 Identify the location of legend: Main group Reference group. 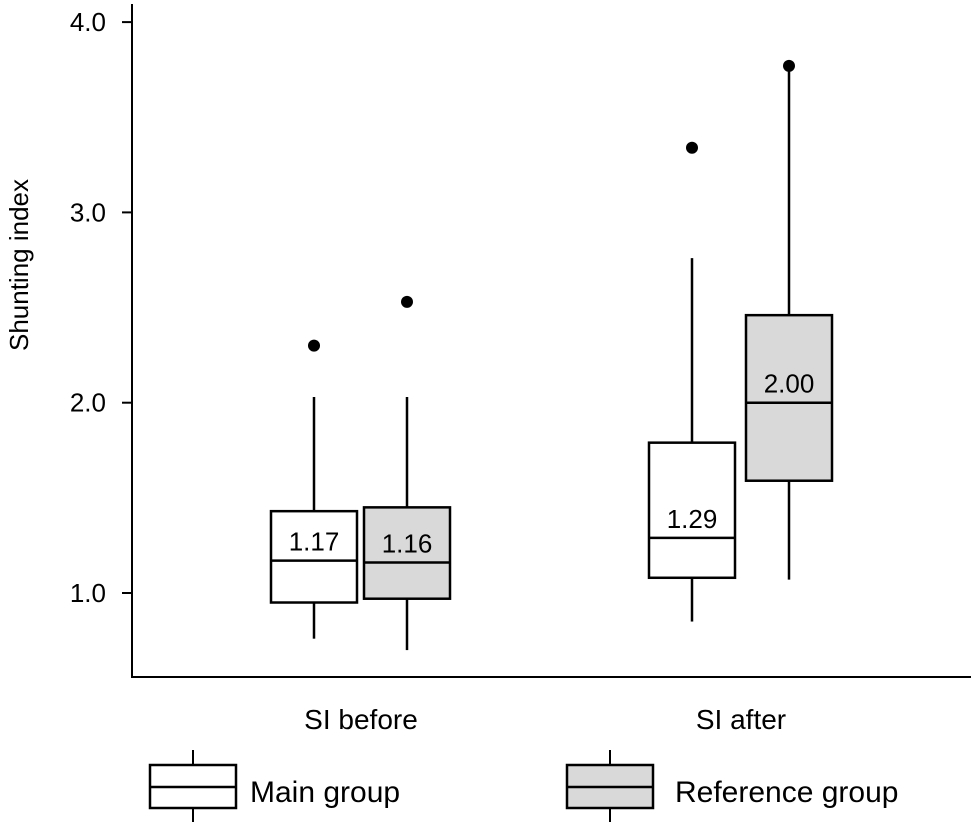
(523, 786).